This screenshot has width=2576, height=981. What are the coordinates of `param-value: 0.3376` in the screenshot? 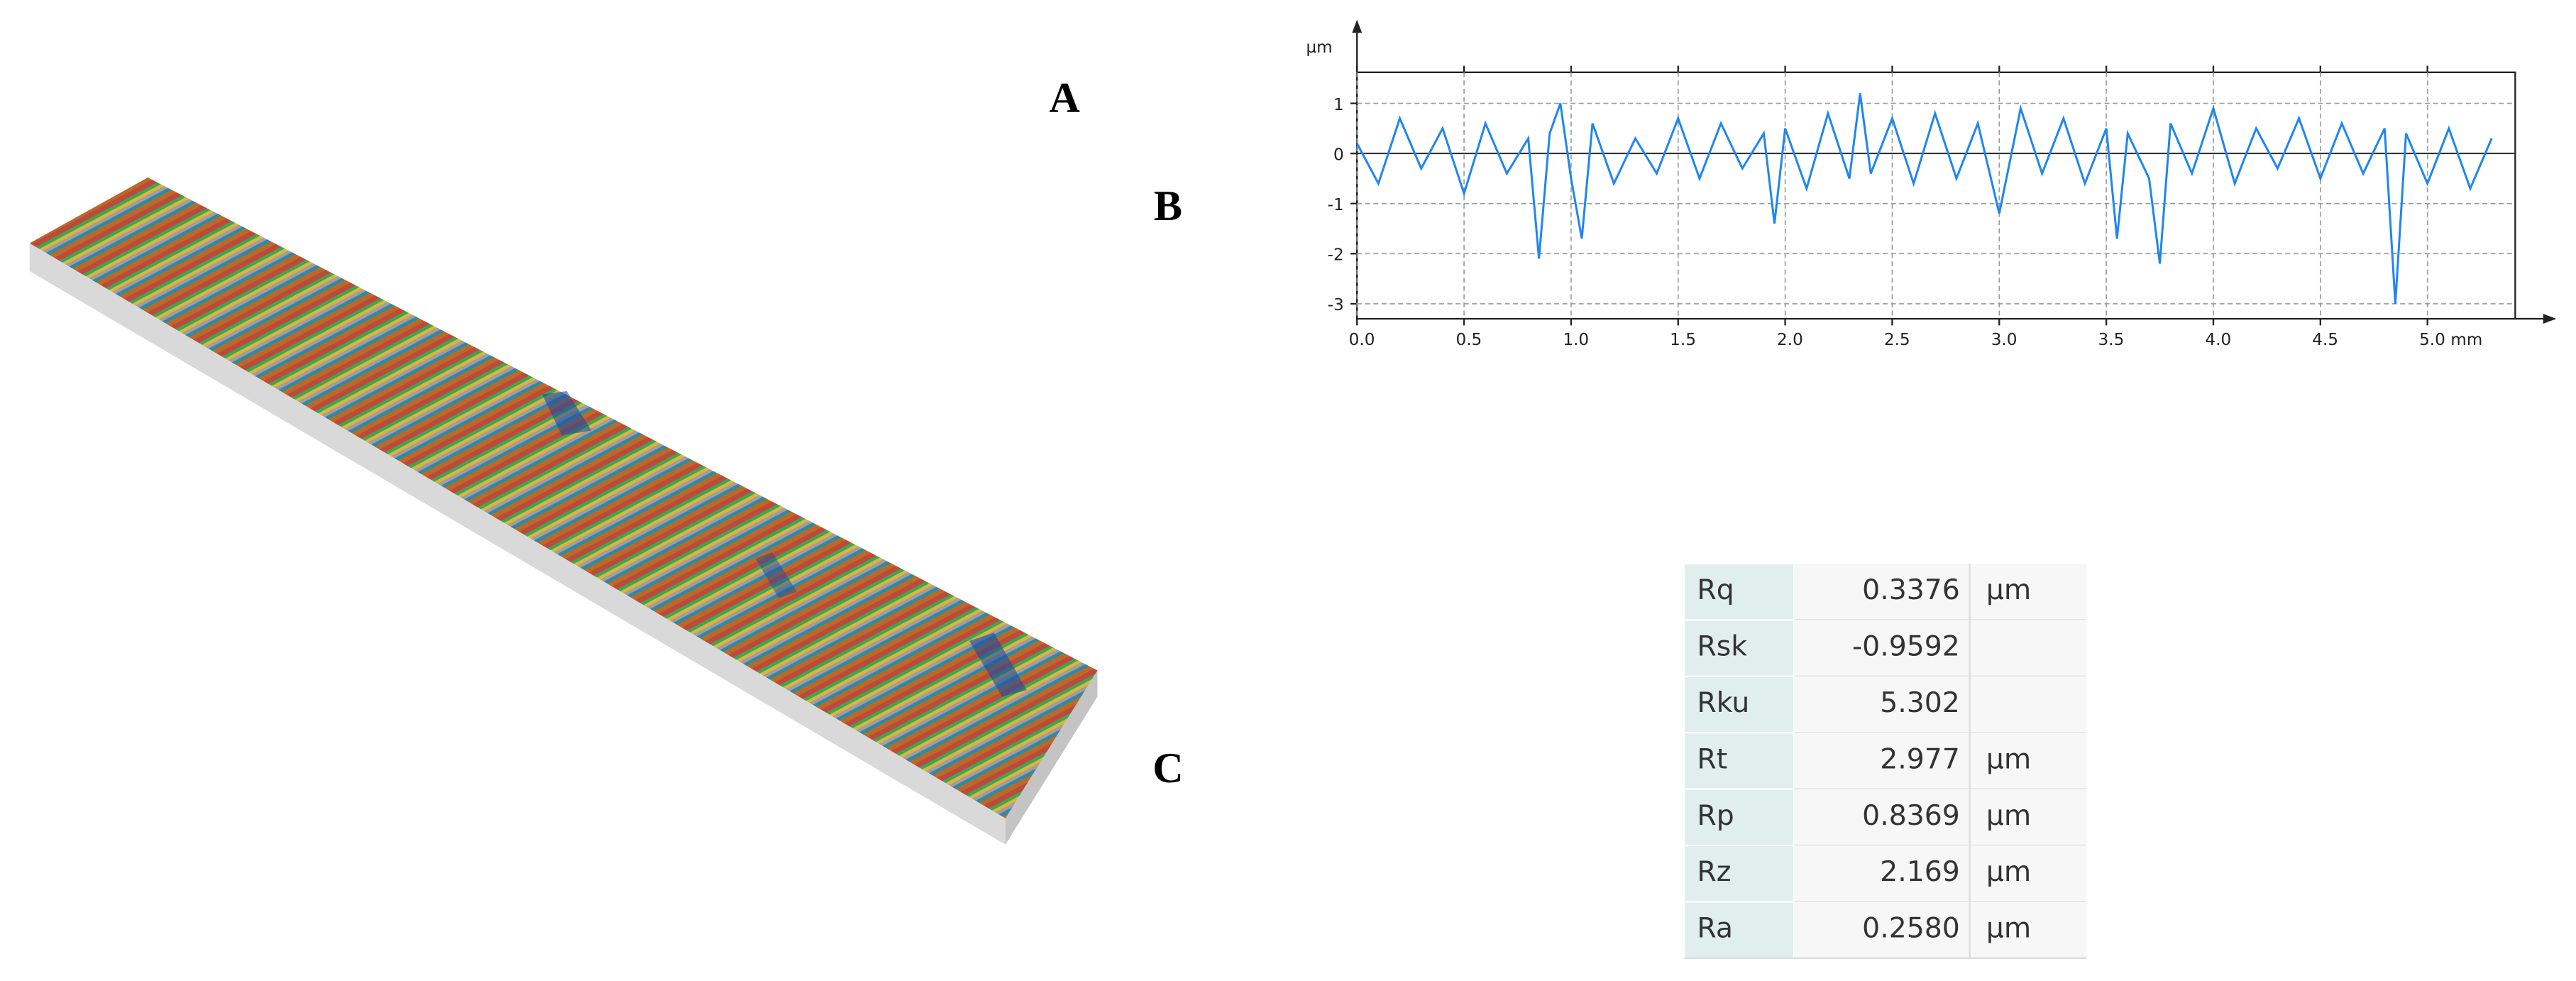 It's located at (1911, 590).